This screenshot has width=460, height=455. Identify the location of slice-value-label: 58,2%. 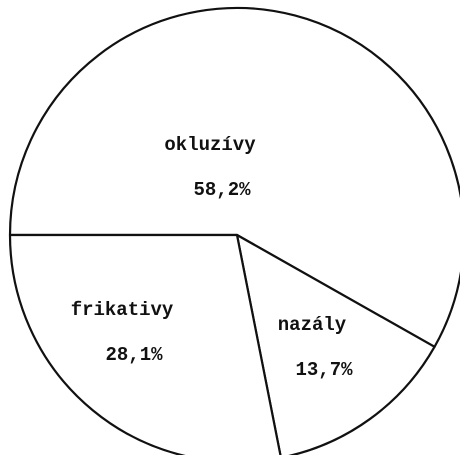
(222, 190).